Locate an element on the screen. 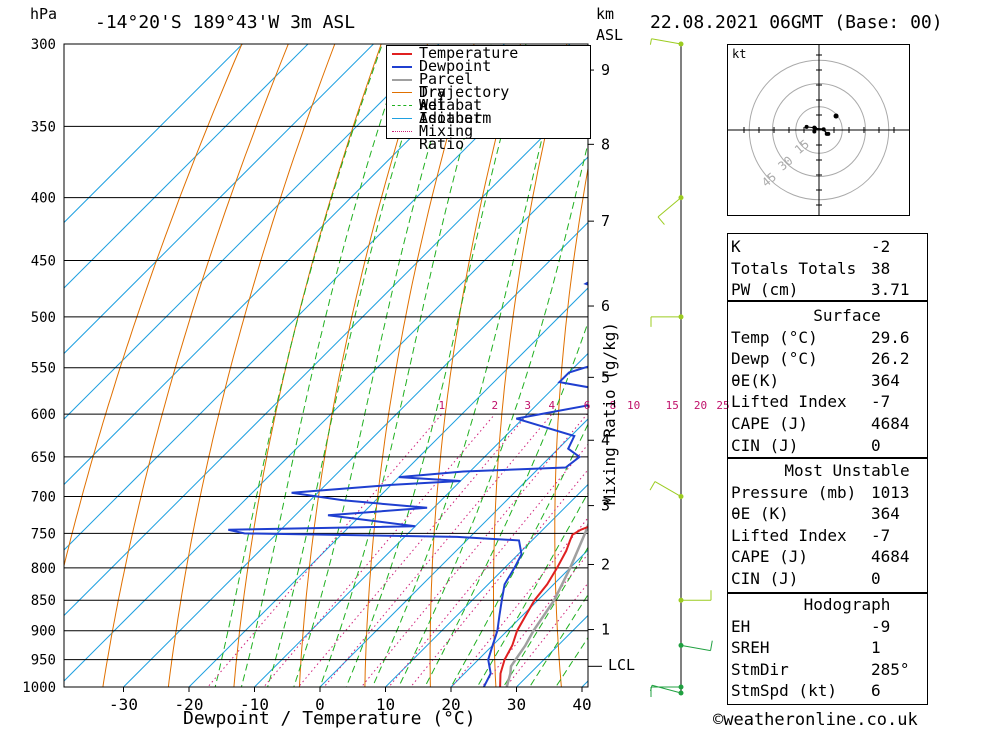  index-value: 6 is located at coordinates (876, 691).